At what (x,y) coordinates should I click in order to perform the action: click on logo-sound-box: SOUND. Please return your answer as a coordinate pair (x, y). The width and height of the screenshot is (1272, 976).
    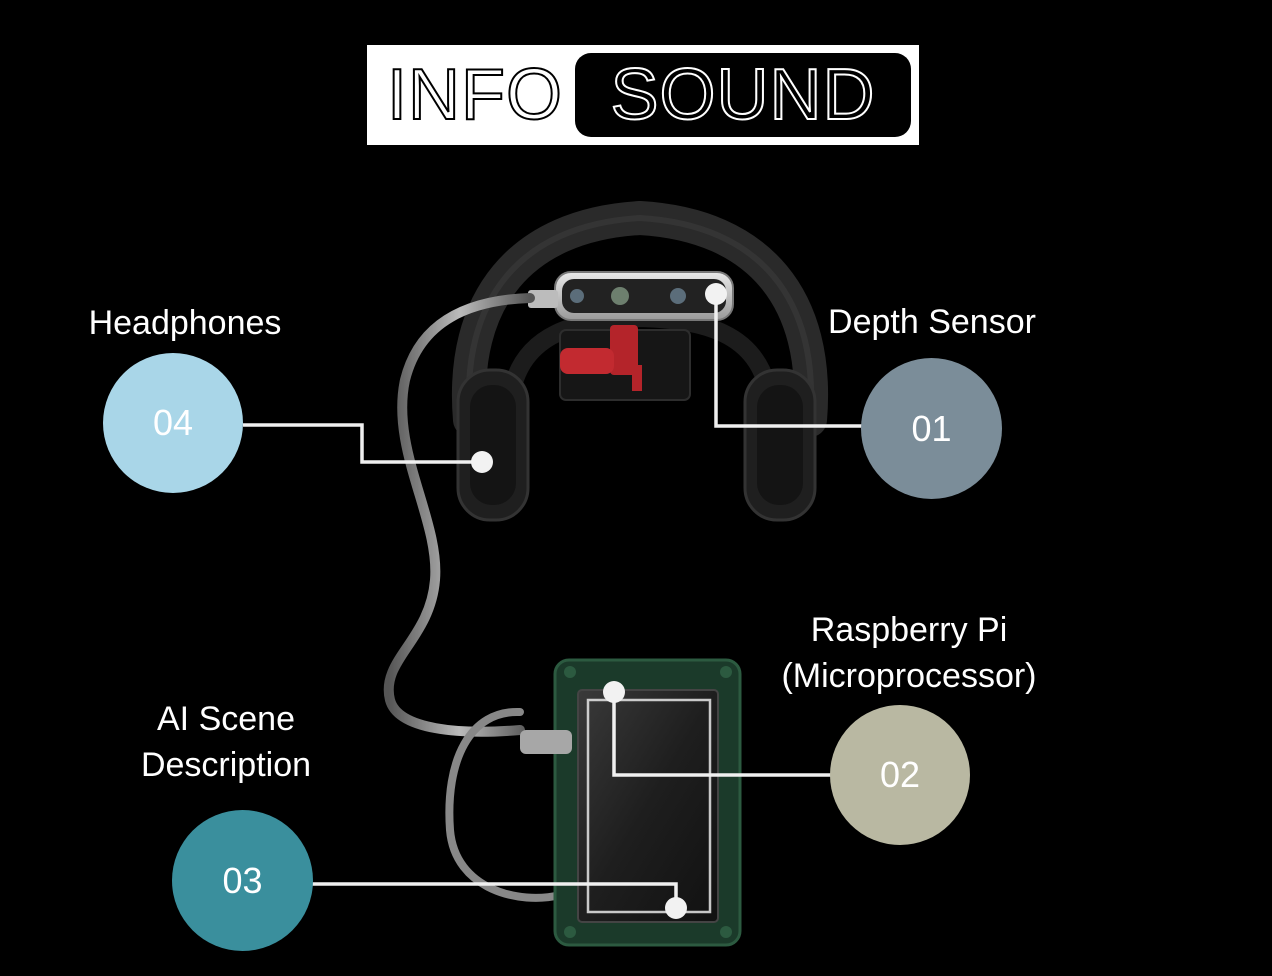
    Looking at the image, I should click on (743, 95).